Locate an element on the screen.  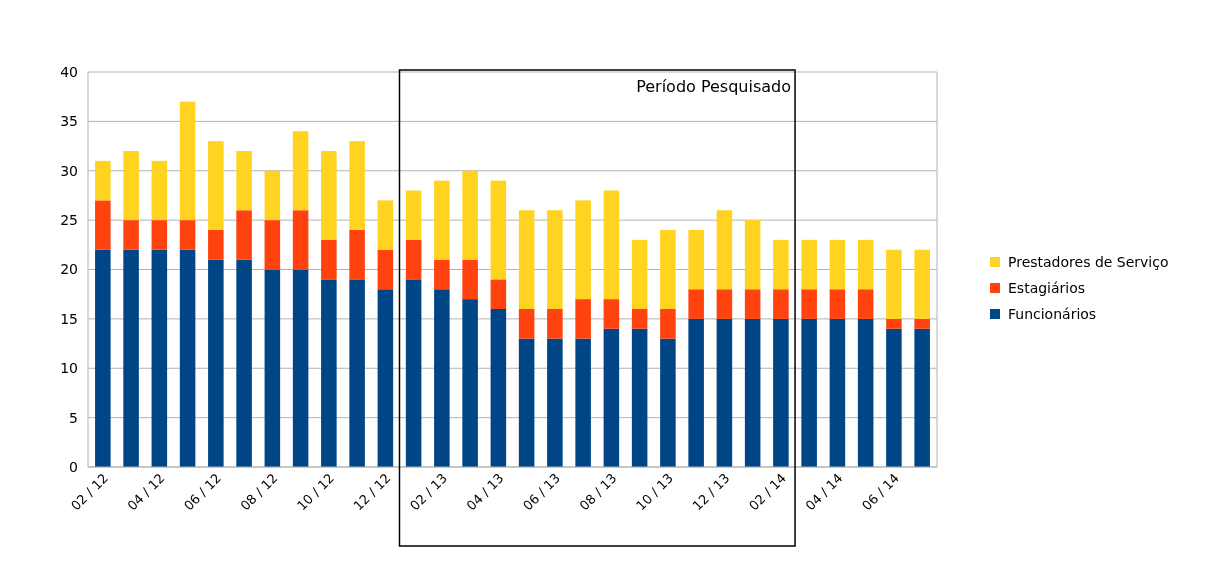
x-tick-label: 12 / 13 is located at coordinates (711, 492).